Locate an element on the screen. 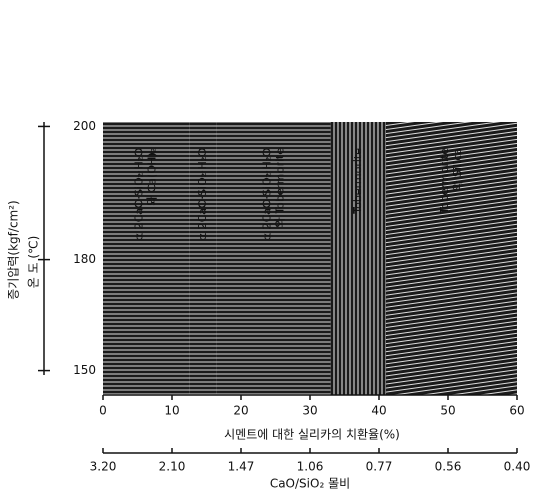 The width and height of the screenshot is (546, 494). y-axis-label: 증기압력(kgf/cm²) is located at coordinates (14, 249).